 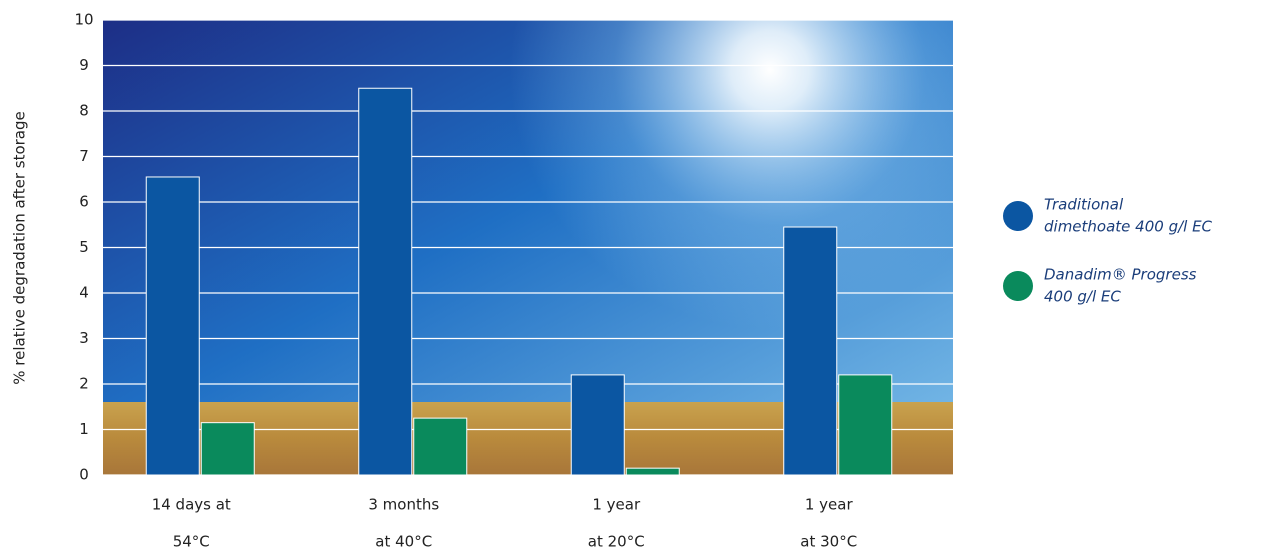 I want to click on legend-label: Danadim® Progress, so click(x=1120, y=275).